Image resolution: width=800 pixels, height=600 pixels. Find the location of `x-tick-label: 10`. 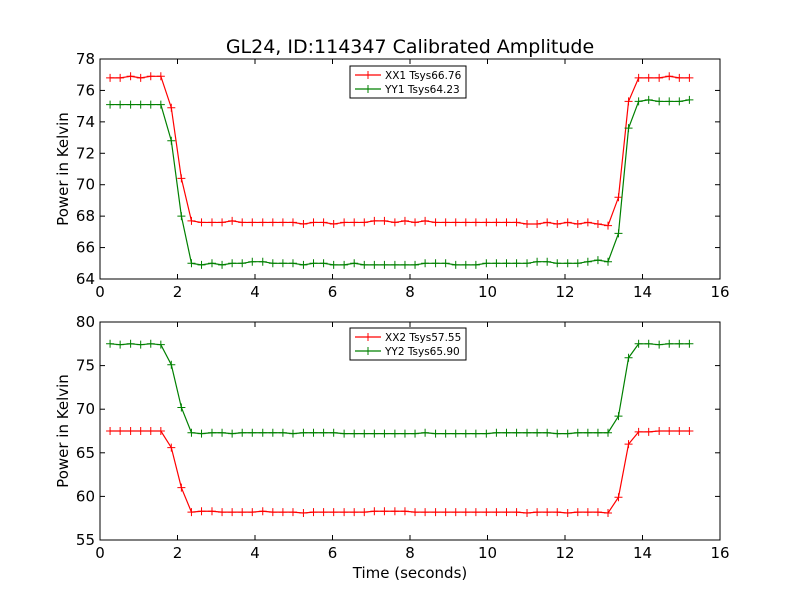

x-tick-label: 10 is located at coordinates (487, 553).